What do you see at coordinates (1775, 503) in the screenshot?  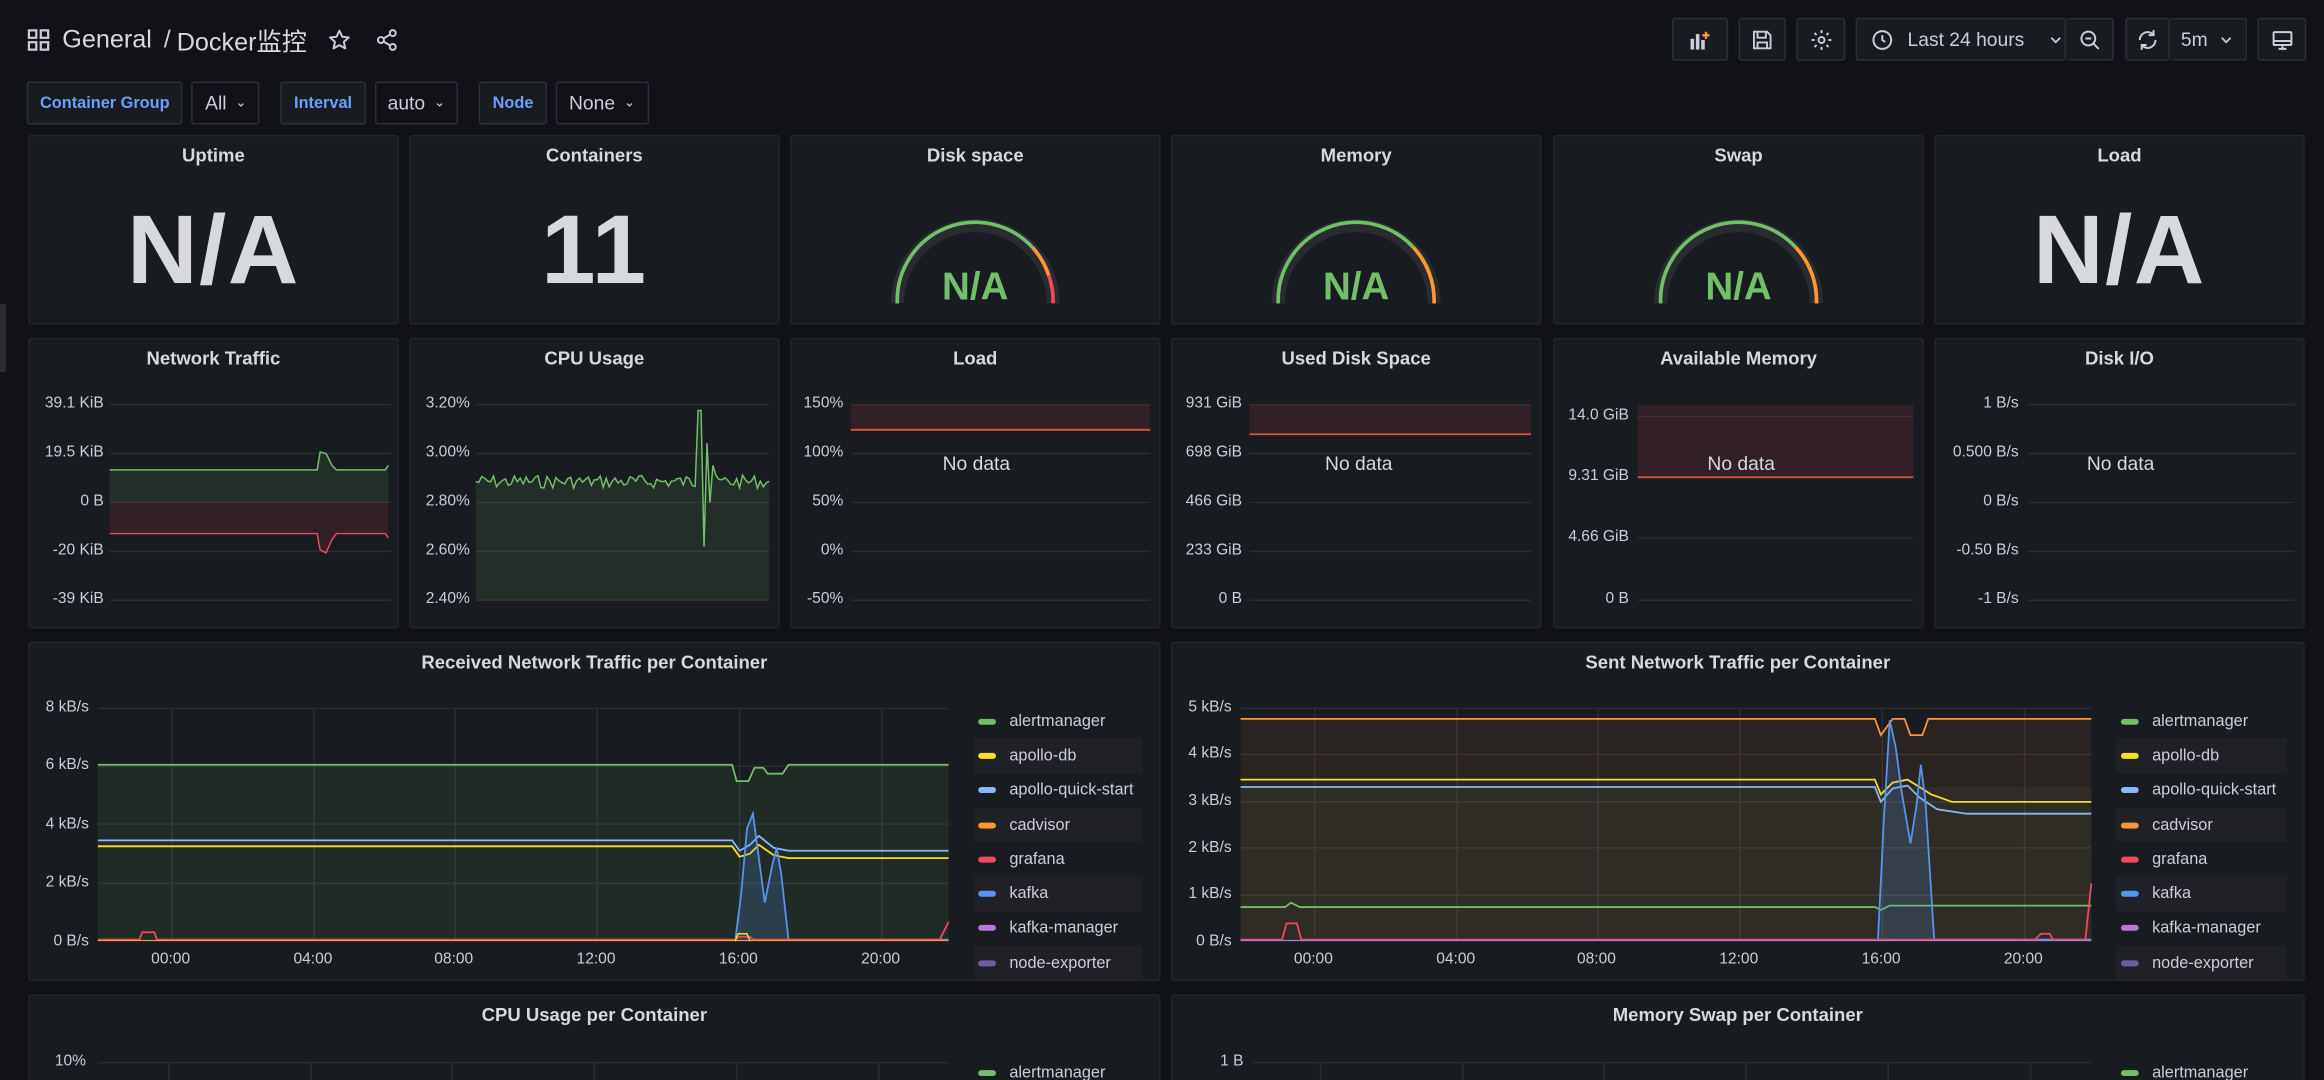 I see `available-memory-chart` at bounding box center [1775, 503].